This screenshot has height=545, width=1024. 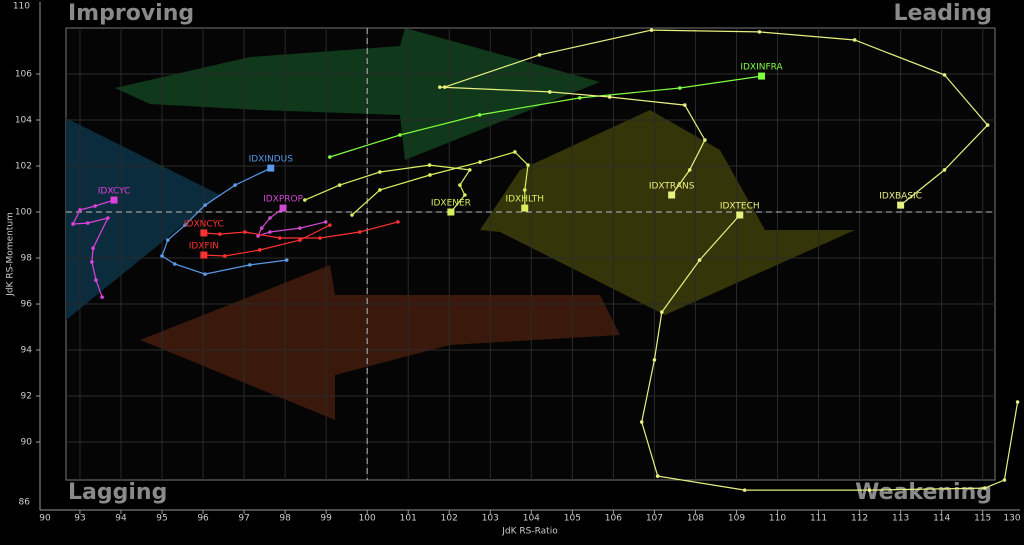 I want to click on series-label: IDXHLTH, so click(x=524, y=200).